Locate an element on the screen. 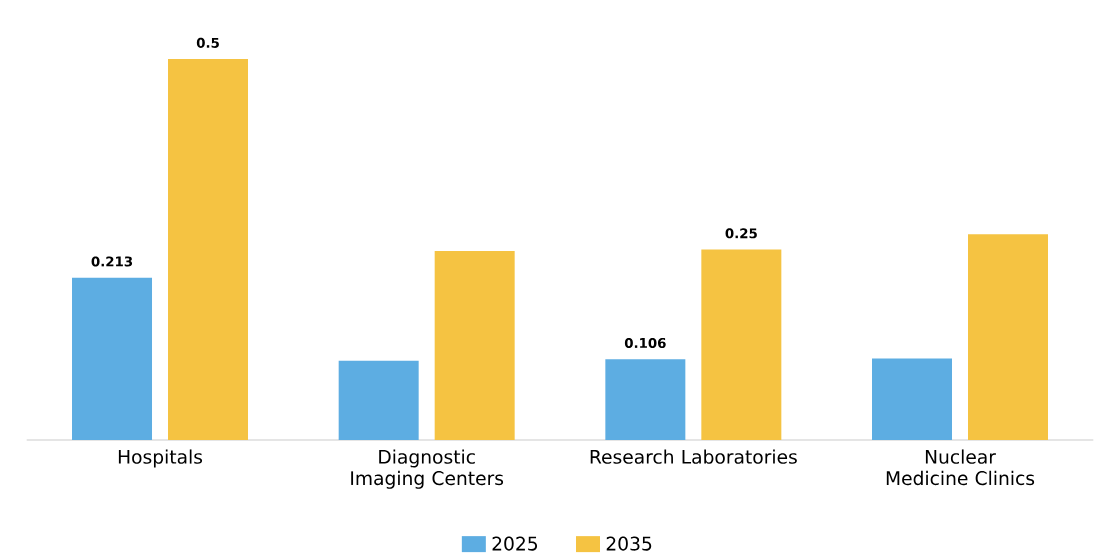  x-tick-label: Diagnostic Imaging Centers is located at coordinates (427, 469).